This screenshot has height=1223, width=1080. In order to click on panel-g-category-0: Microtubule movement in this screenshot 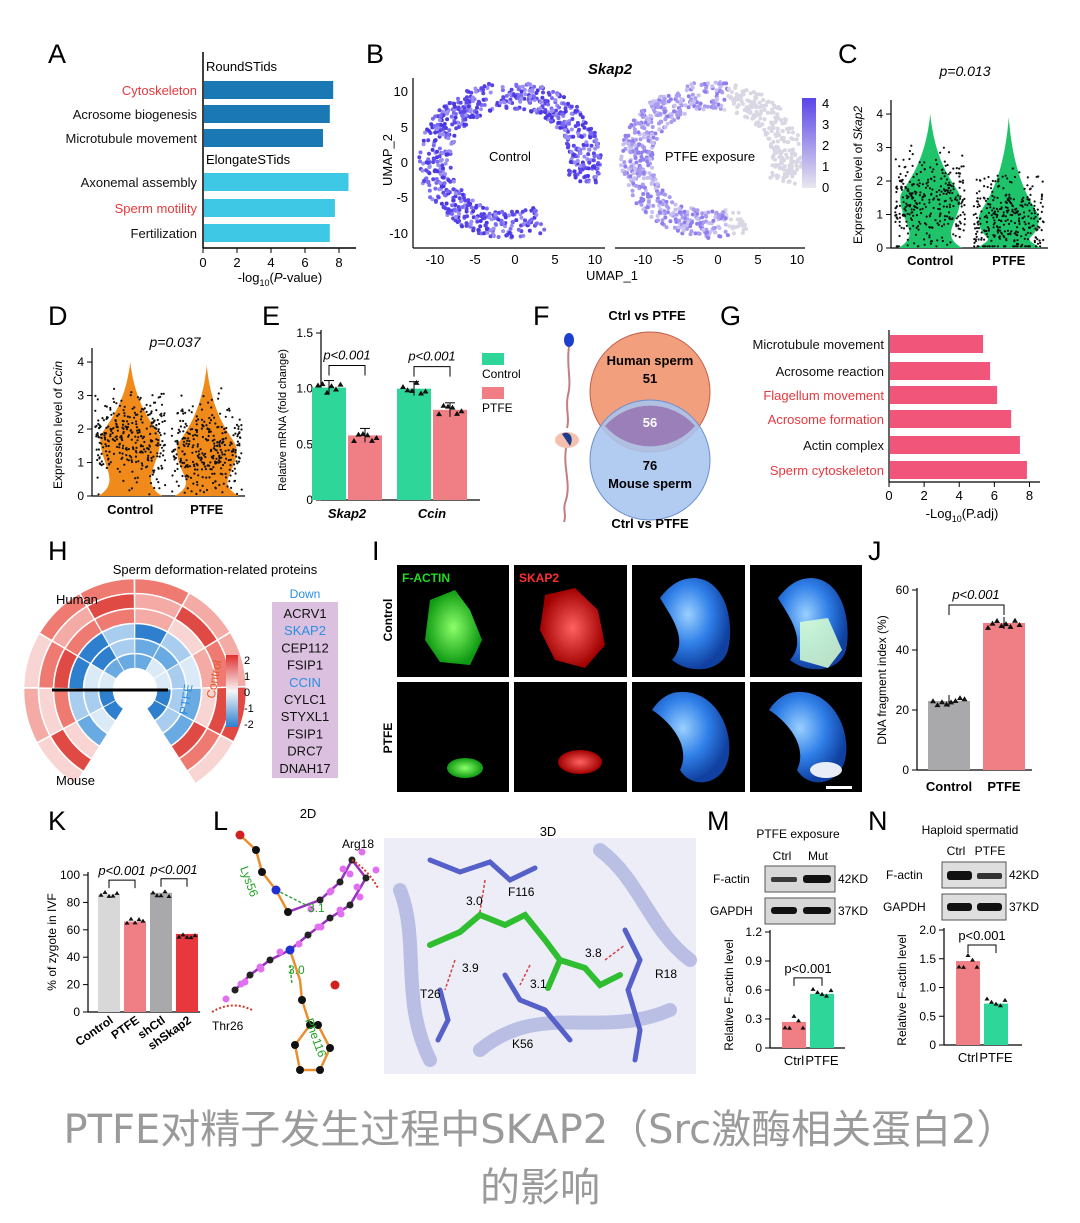, I will do `click(819, 344)`.